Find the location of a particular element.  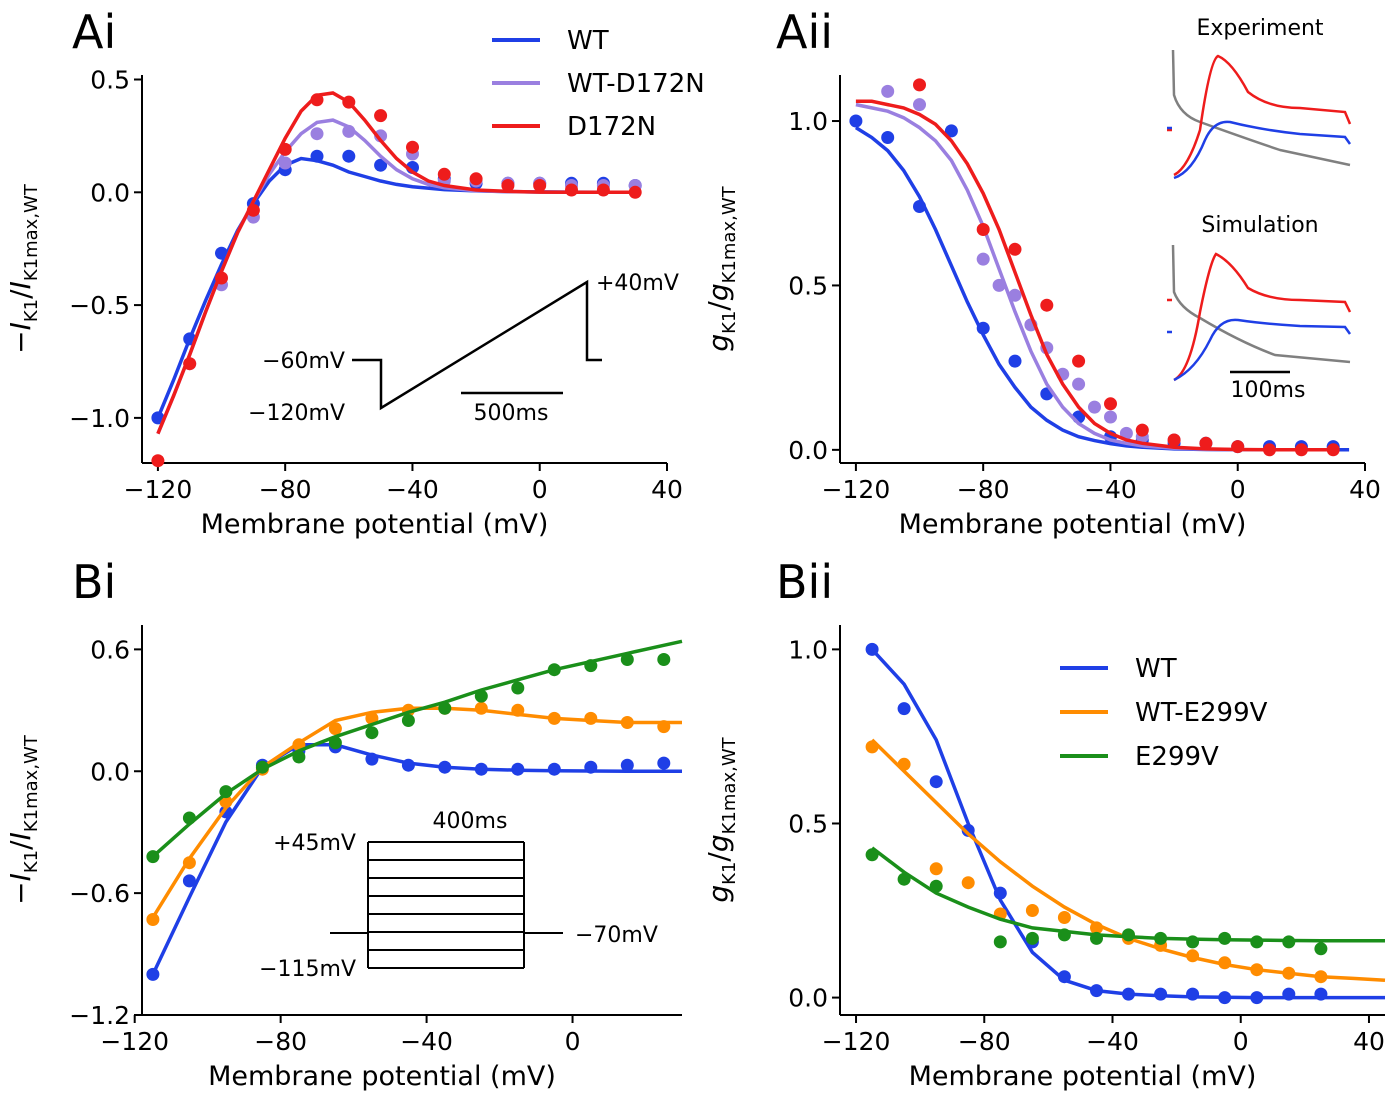

x-tick-label: −80 is located at coordinates (280, 1041).